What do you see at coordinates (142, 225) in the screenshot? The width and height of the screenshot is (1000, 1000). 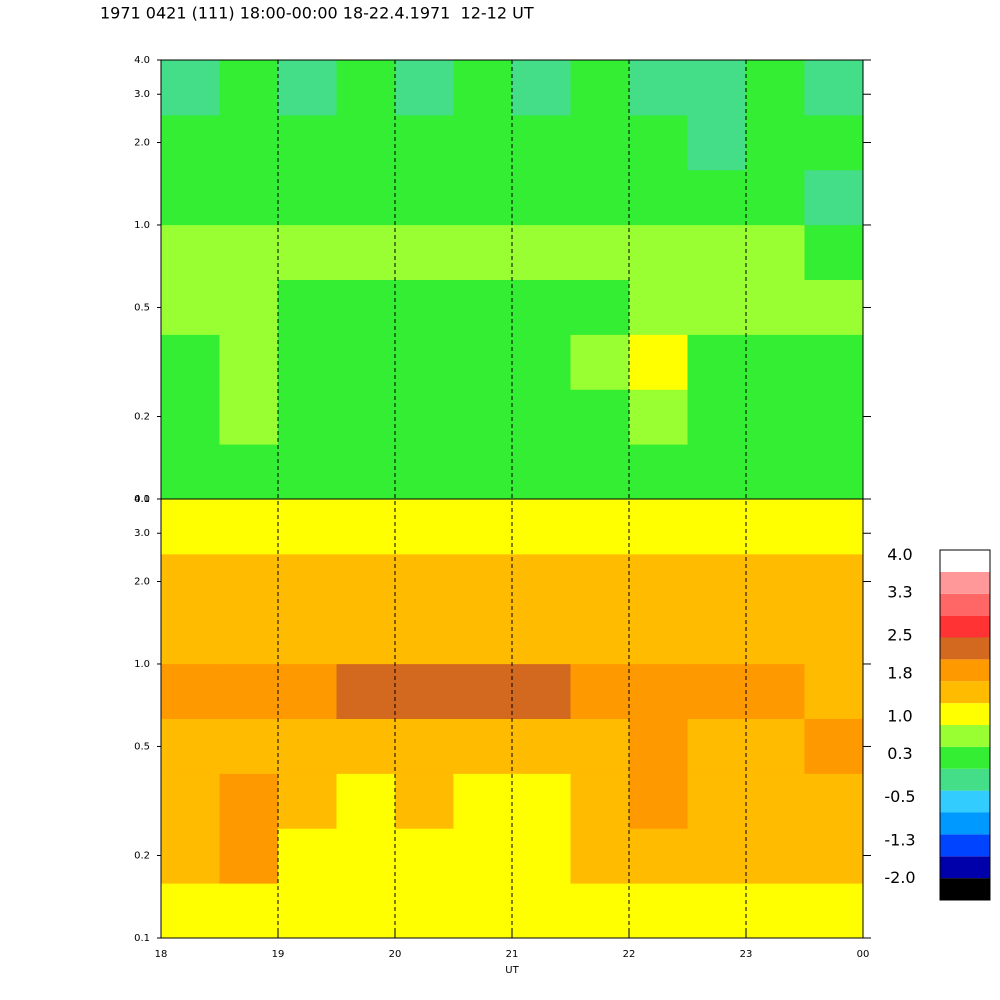 I see `y-tick-label: 1.0` at bounding box center [142, 225].